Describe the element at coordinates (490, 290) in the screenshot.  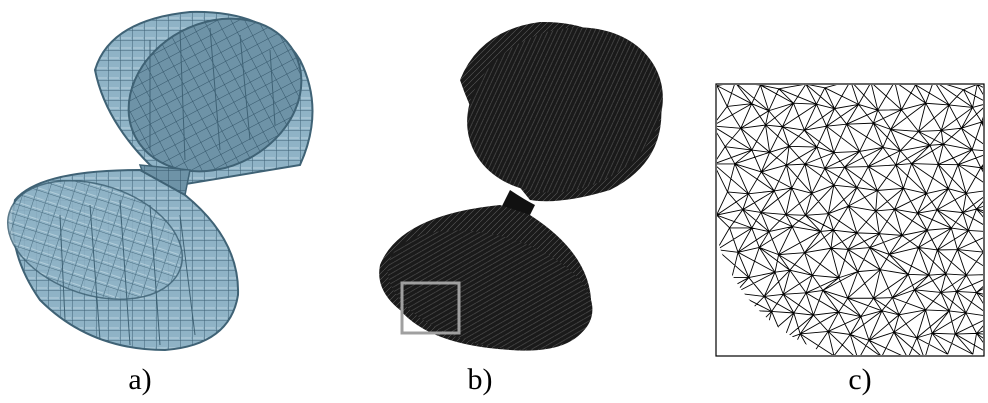
I see `lower-mesh-disk` at that location.